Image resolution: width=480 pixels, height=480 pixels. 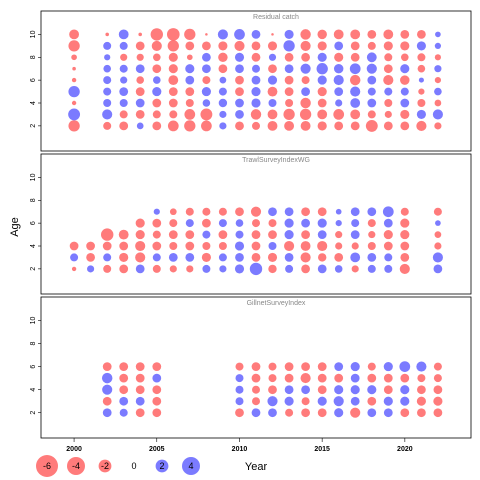 What do you see at coordinates (105, 466) in the screenshot?
I see `legend-item: -2` at bounding box center [105, 466].